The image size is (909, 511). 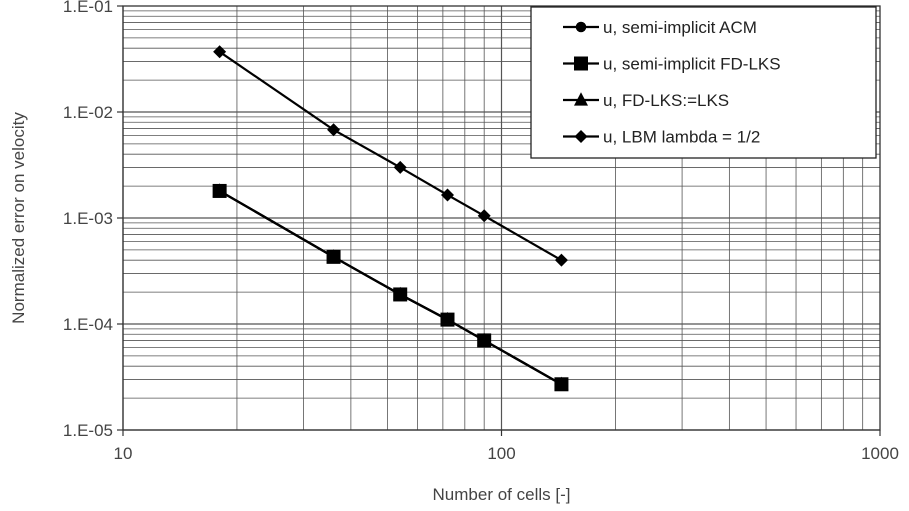 What do you see at coordinates (681, 137) in the screenshot?
I see `legend-label: u, LBM lambda = 1/2` at bounding box center [681, 137].